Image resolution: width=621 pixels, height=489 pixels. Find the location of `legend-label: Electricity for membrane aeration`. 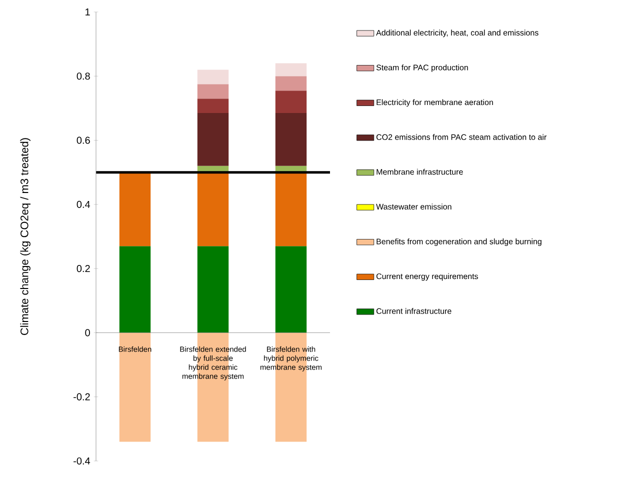

legend-label: Electricity for membrane aeration is located at coordinates (434, 103).